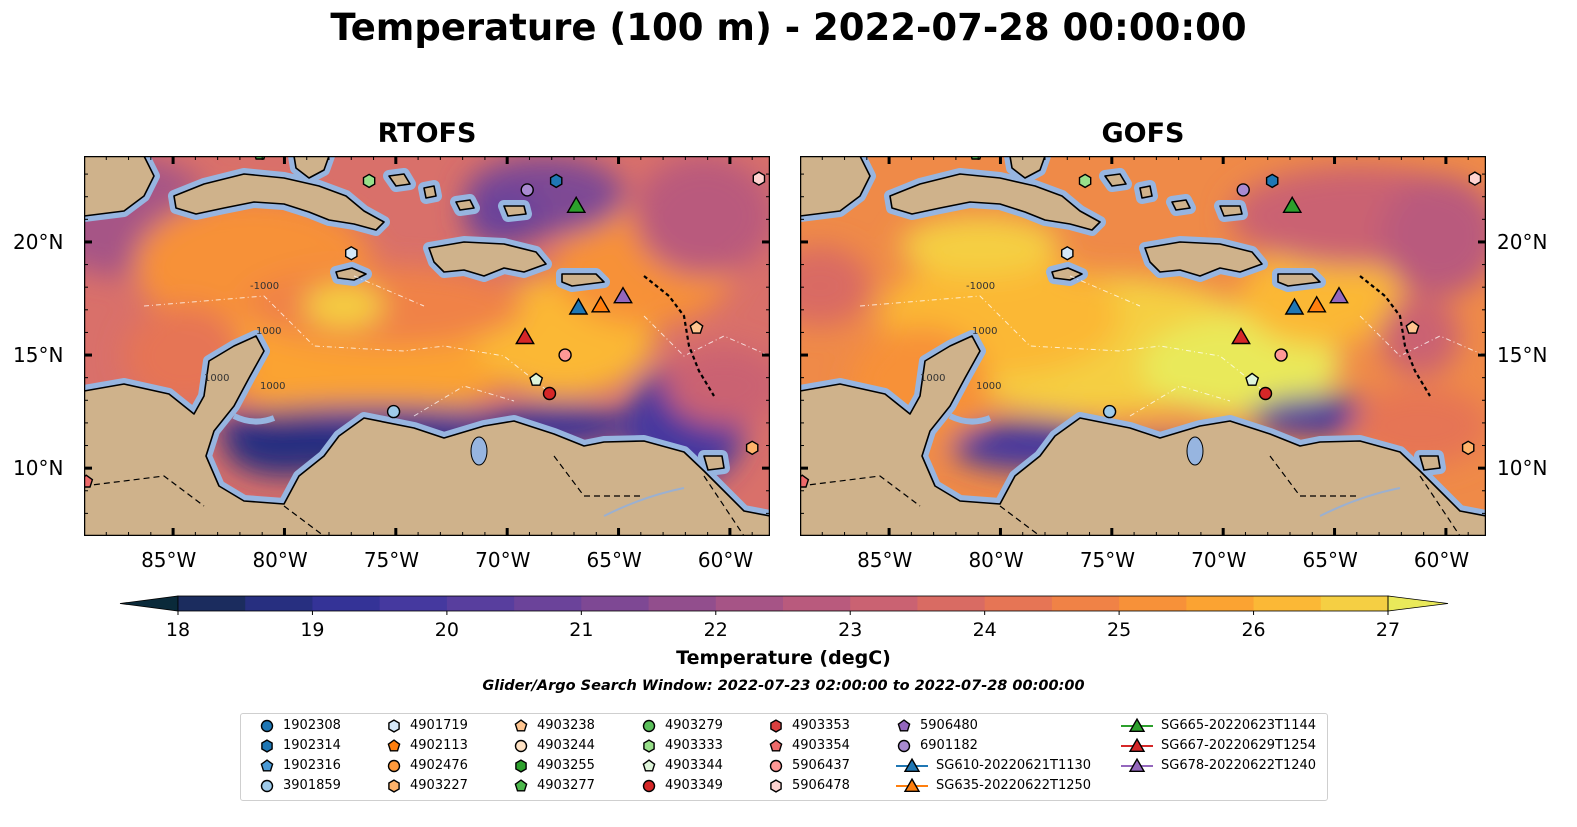 This screenshot has width=1577, height=827. What do you see at coordinates (694, 785) in the screenshot?
I see `legend-item-label: 4903349` at bounding box center [694, 785].